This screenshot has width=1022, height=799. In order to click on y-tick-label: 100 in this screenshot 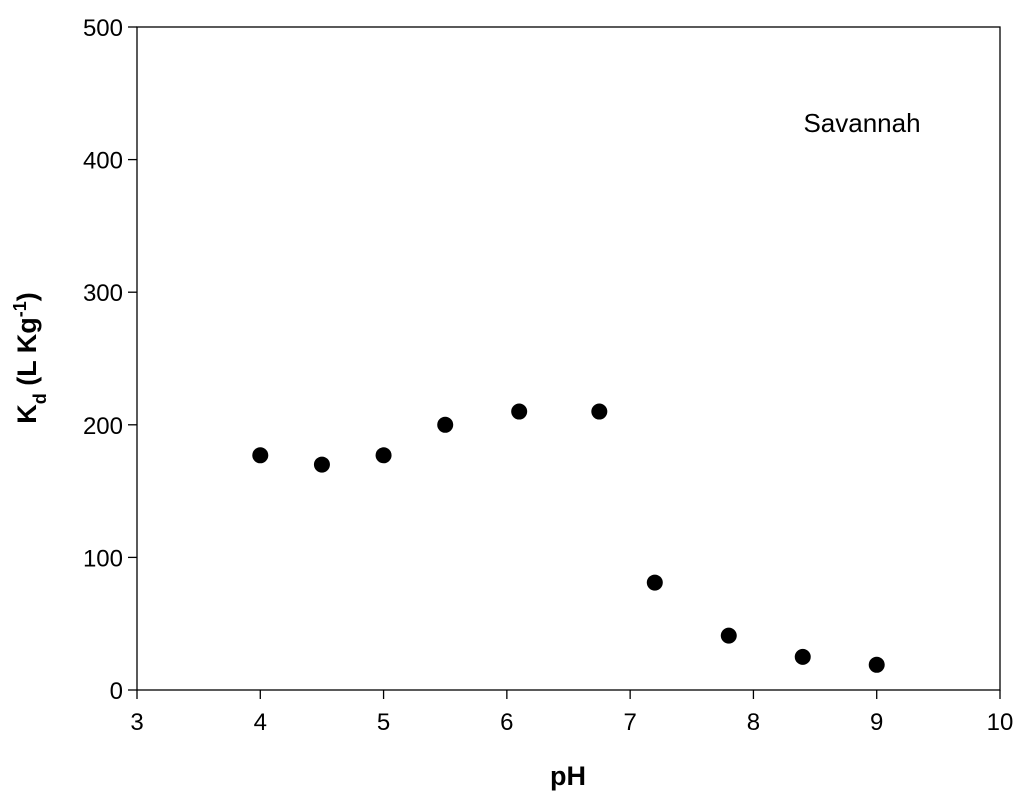, I will do `click(103, 558)`.